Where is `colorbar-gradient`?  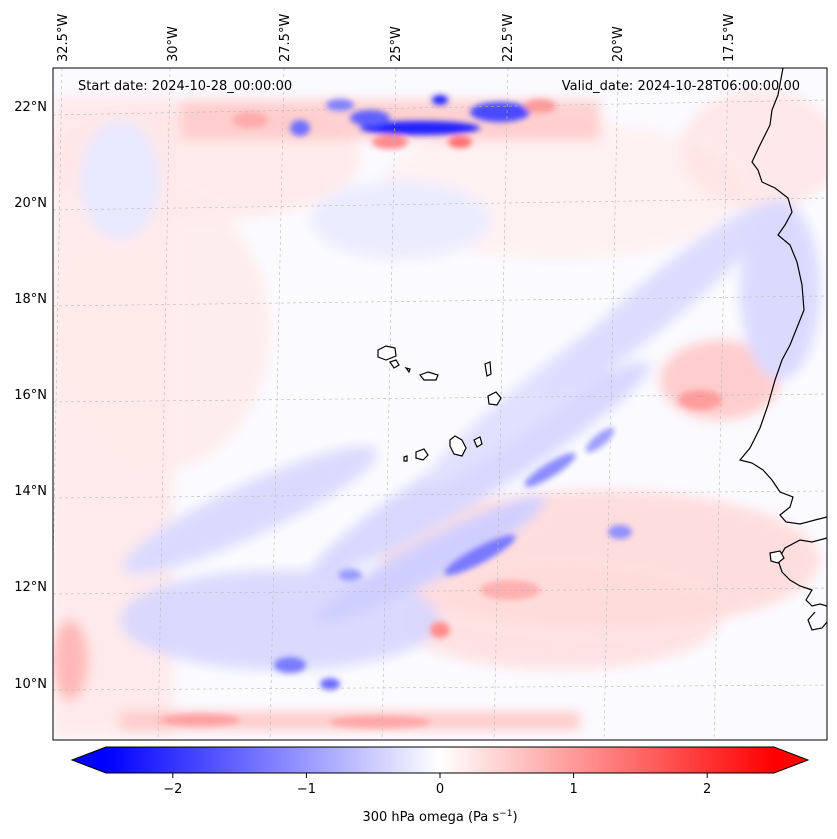
colorbar-gradient is located at coordinates (440, 760).